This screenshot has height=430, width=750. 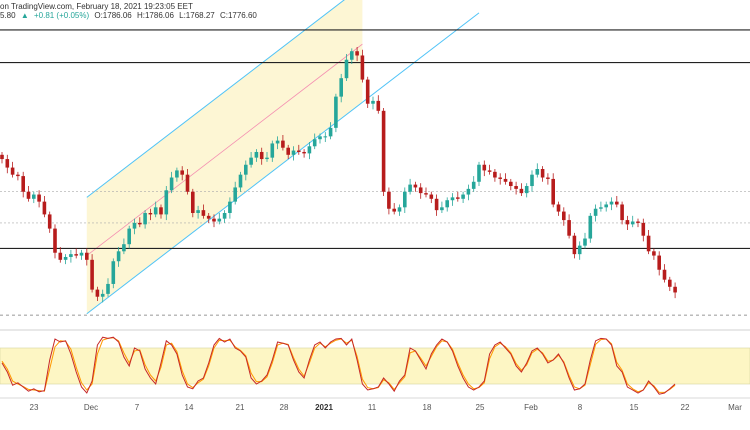 What do you see at coordinates (113, 15) in the screenshot?
I see `open-value: O:1786.06` at bounding box center [113, 15].